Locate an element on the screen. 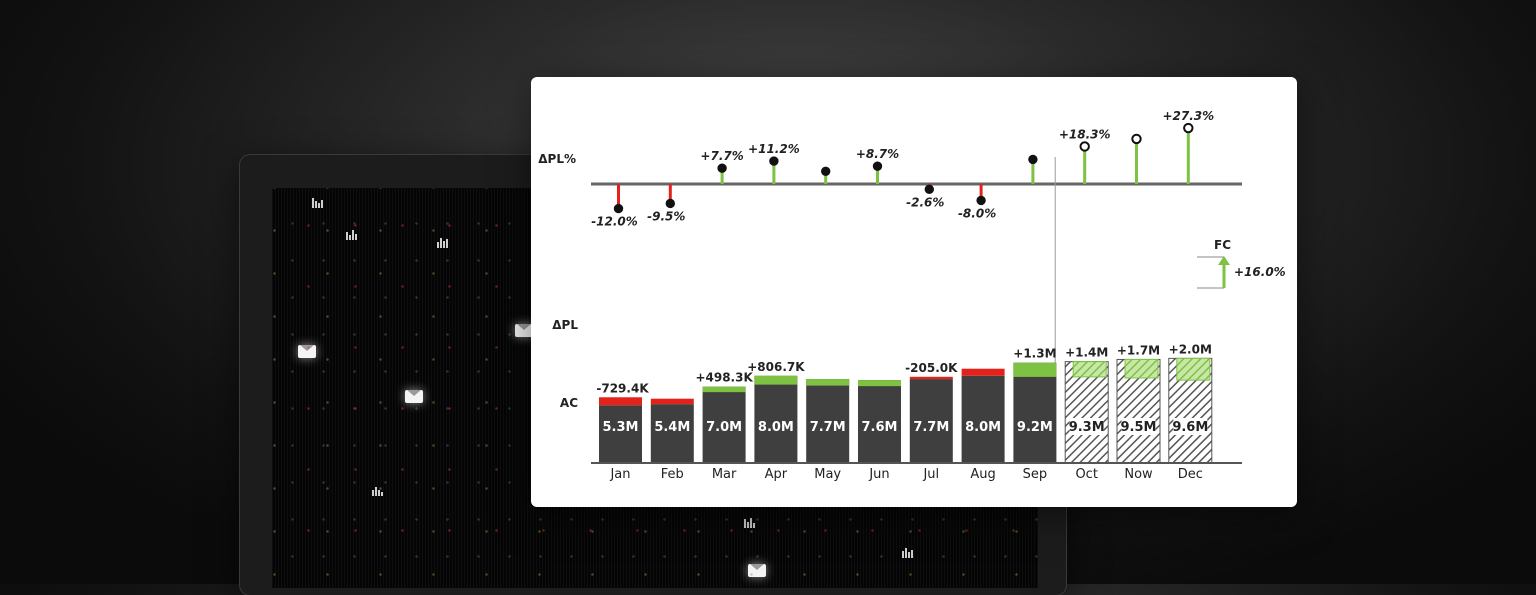 This screenshot has height=595, width=1536. delta-pl-percent-label: -12.0% is located at coordinates (614, 222).